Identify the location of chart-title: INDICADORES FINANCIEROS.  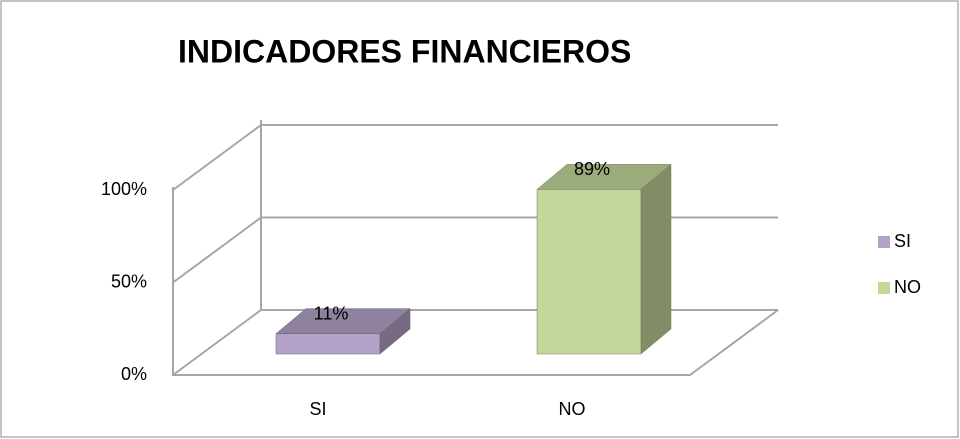
(404, 51).